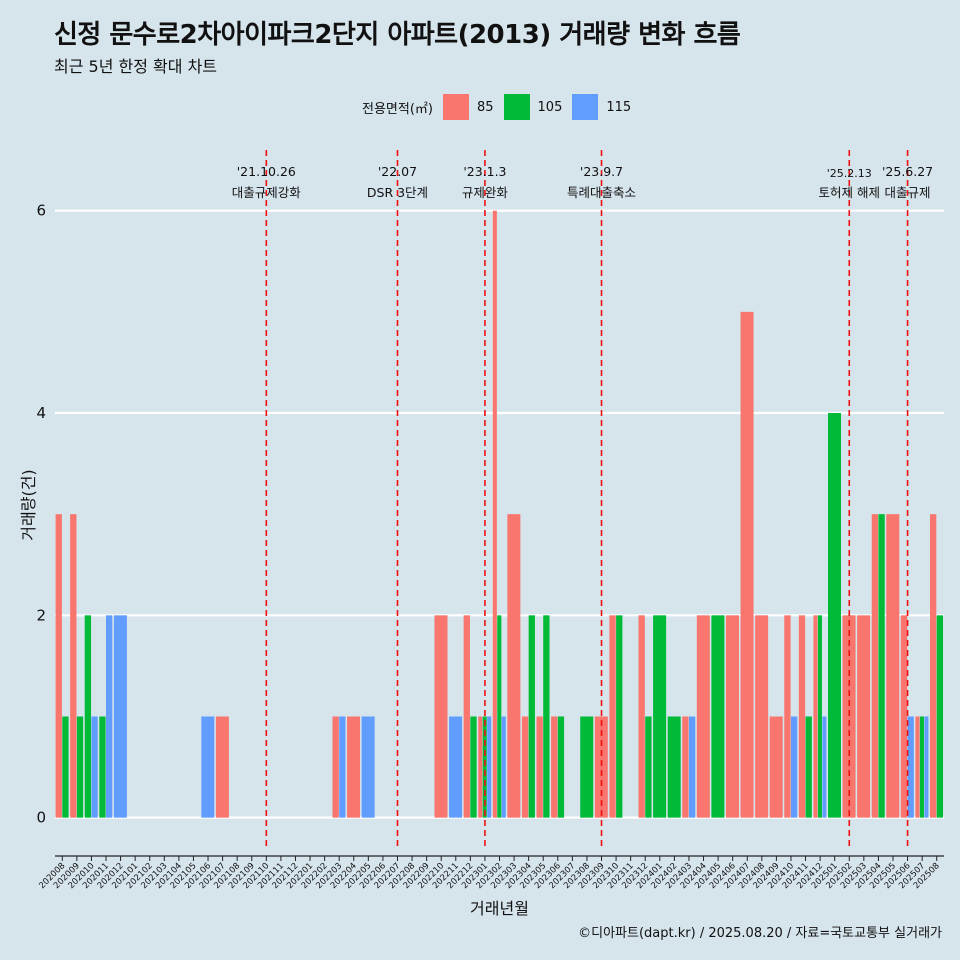 Image resolution: width=960 pixels, height=960 pixels. What do you see at coordinates (601, 171) in the screenshot?
I see `event-date-label: '23.9.7` at bounding box center [601, 171].